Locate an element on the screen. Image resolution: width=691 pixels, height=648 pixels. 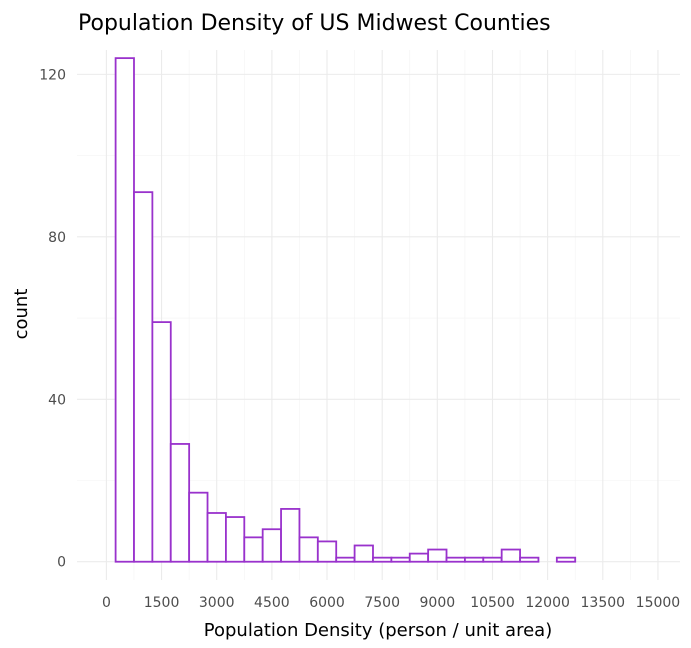
y-axis-title: count is located at coordinates (21, 314).